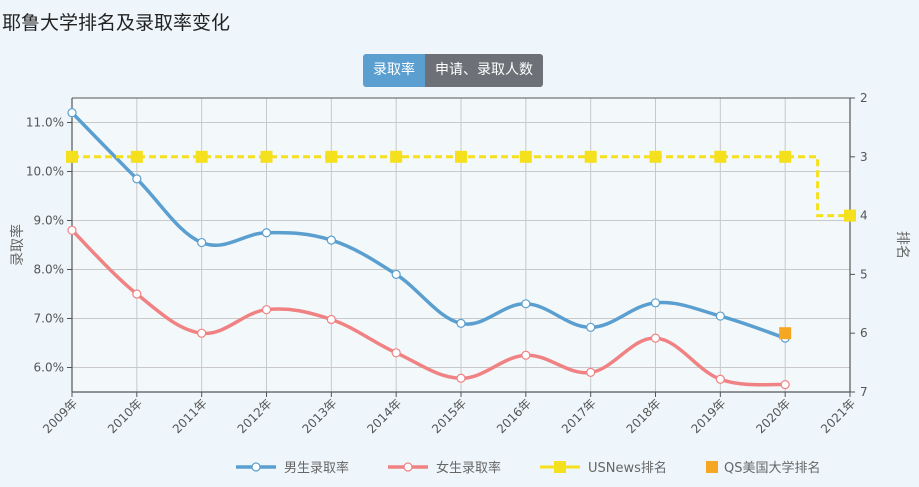 The image size is (919, 487). What do you see at coordinates (644, 416) in the screenshot?
I see `x-tick-label: 2018年` at bounding box center [644, 416].